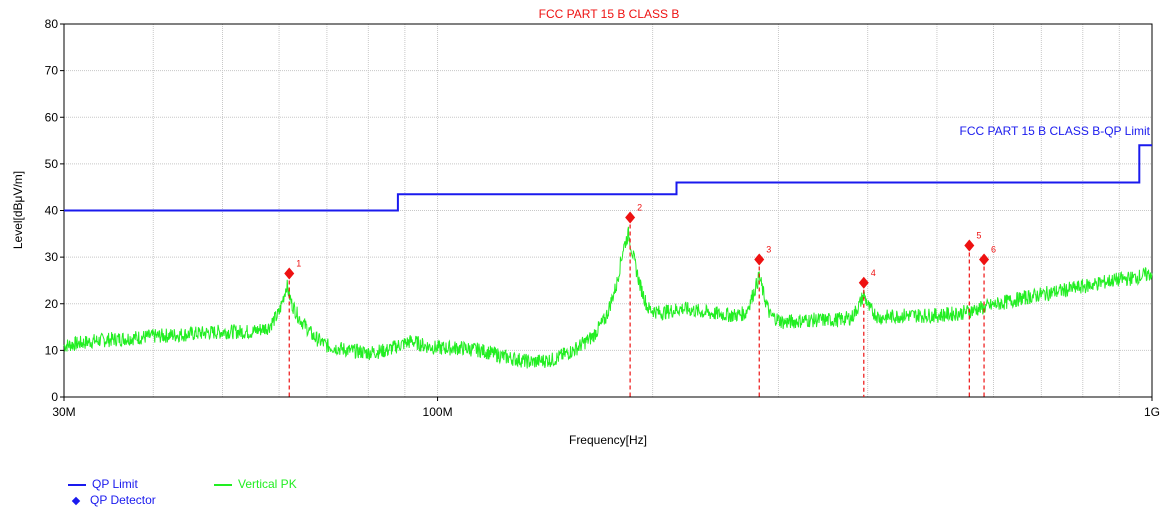 The image size is (1166, 515). What do you see at coordinates (978, 235) in the screenshot?
I see `marker-label: 5` at bounding box center [978, 235].